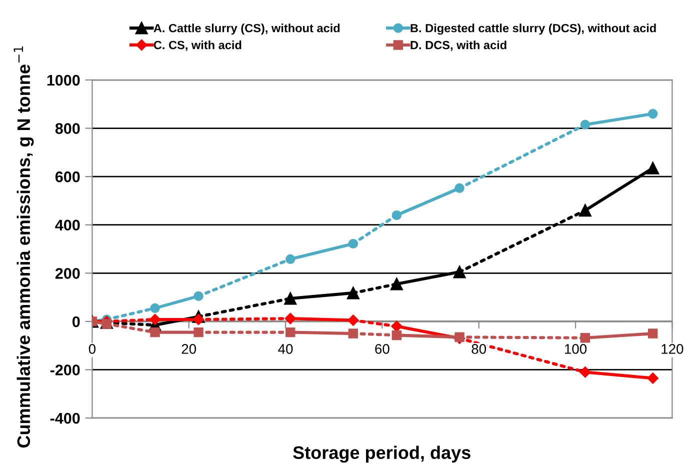  Describe the element at coordinates (575, 349) in the screenshot. I see `x-tick-label: 100` at that location.